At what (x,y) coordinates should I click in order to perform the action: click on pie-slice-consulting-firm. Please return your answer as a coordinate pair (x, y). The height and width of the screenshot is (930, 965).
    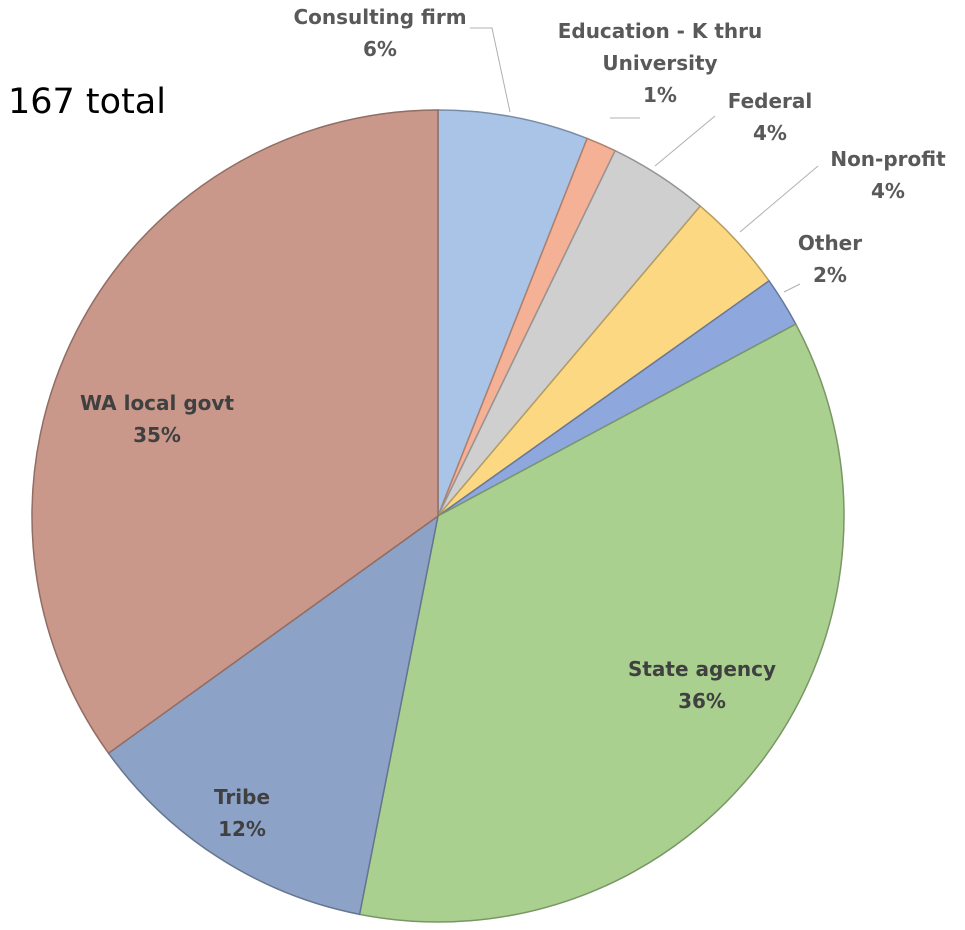
    Looking at the image, I should click on (513, 313).